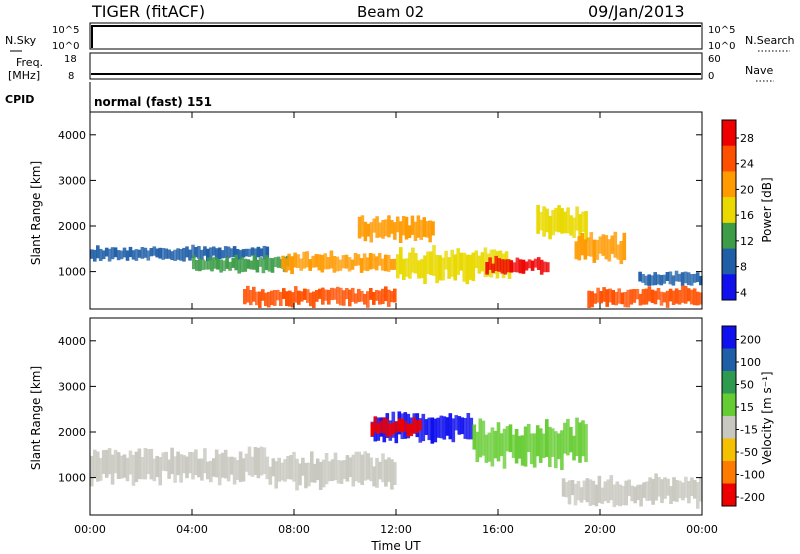 This screenshot has width=800, height=554. What do you see at coordinates (721, 30) in the screenshot?
I see `nsearch-tick-high: 10^5` at bounding box center [721, 30].